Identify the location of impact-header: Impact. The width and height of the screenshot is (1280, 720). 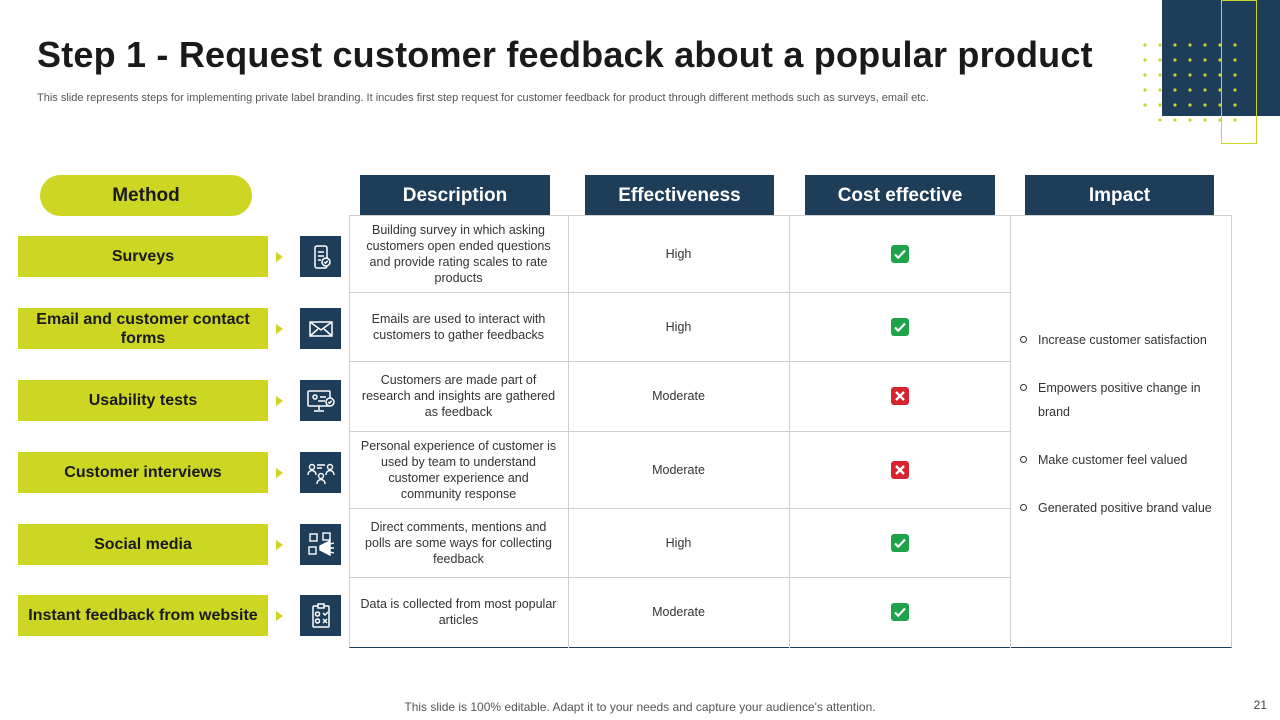
(1119, 195).